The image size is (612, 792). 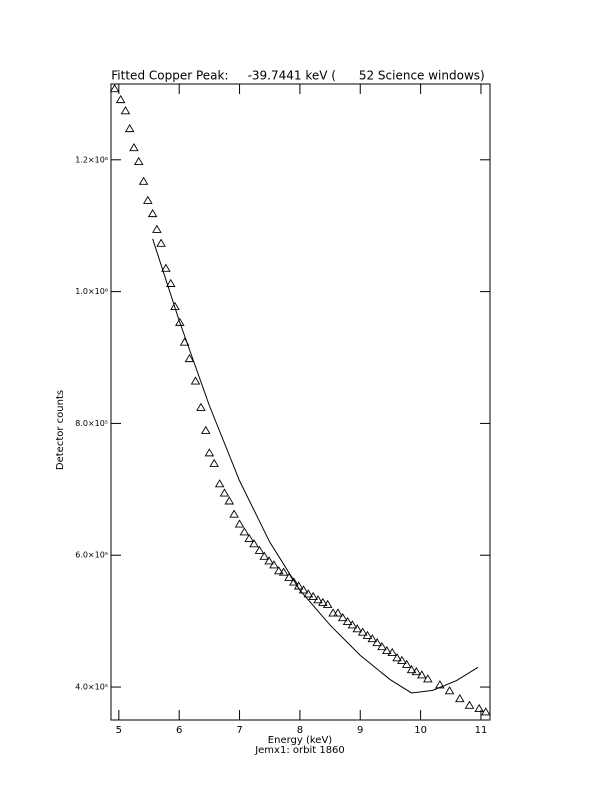 What do you see at coordinates (91, 291) in the screenshot?
I see `y-tick-label: 1.0×10⁶` at bounding box center [91, 291].